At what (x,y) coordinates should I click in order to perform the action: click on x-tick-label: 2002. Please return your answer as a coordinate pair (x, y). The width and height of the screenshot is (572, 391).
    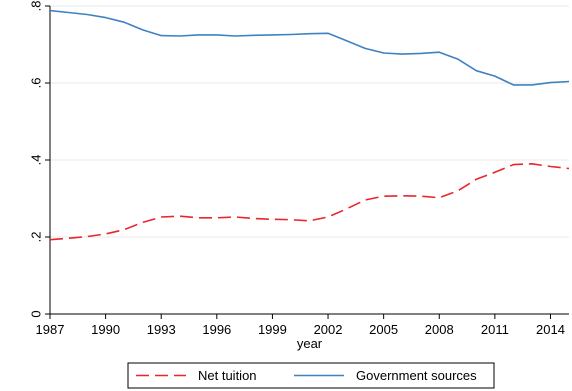
    Looking at the image, I should click on (328, 329).